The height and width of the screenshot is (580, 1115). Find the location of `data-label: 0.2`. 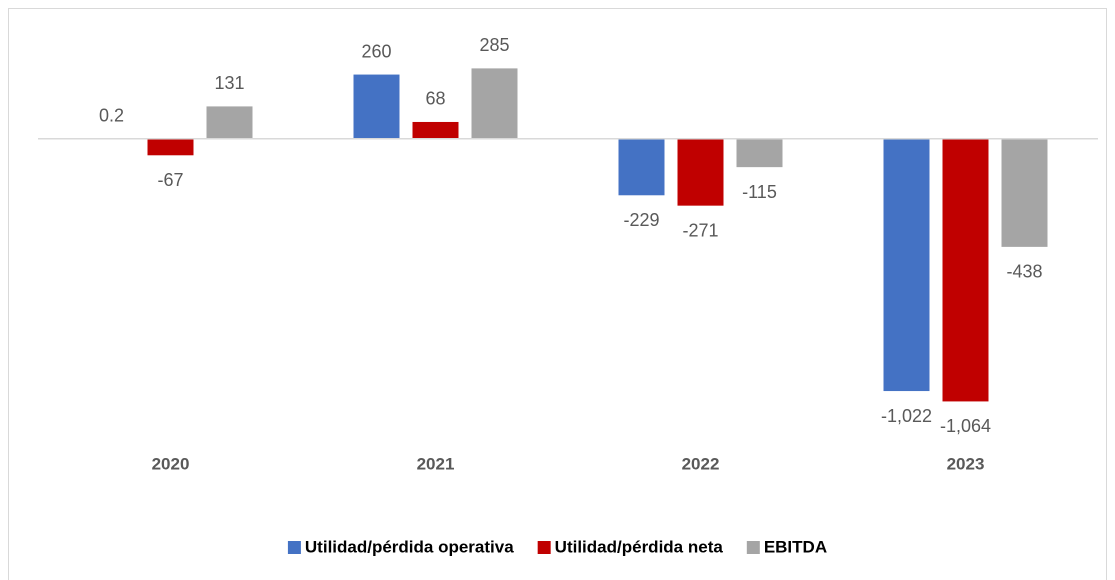

data-label: 0.2 is located at coordinates (111, 115).